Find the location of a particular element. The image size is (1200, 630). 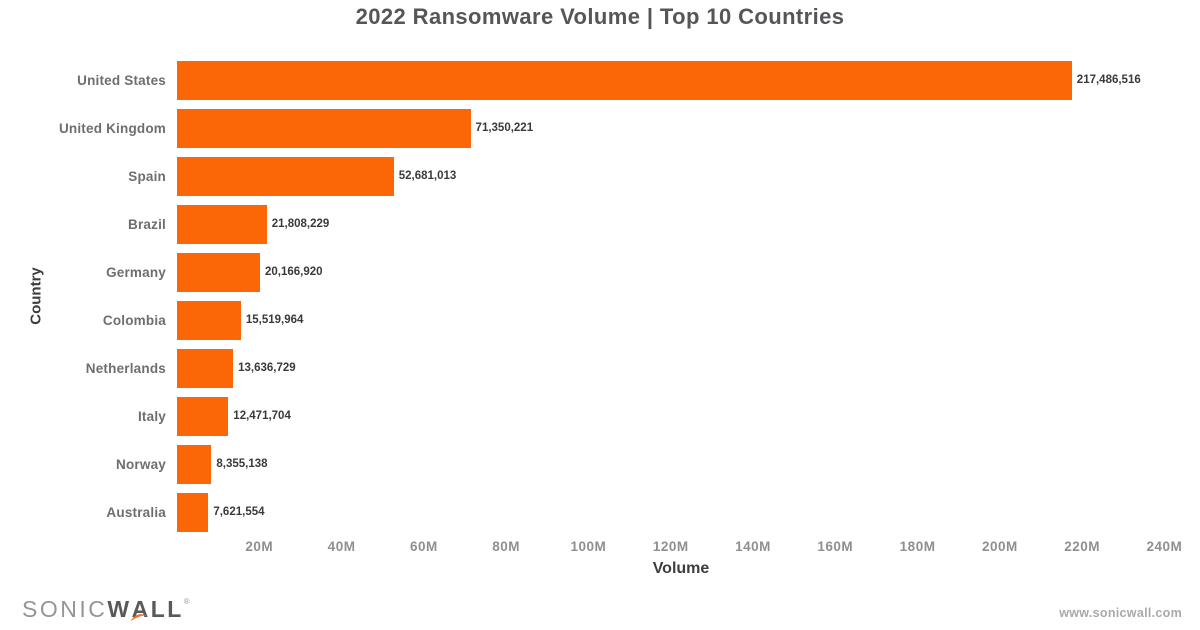

bar-row: 12,471,704 is located at coordinates (681, 416).